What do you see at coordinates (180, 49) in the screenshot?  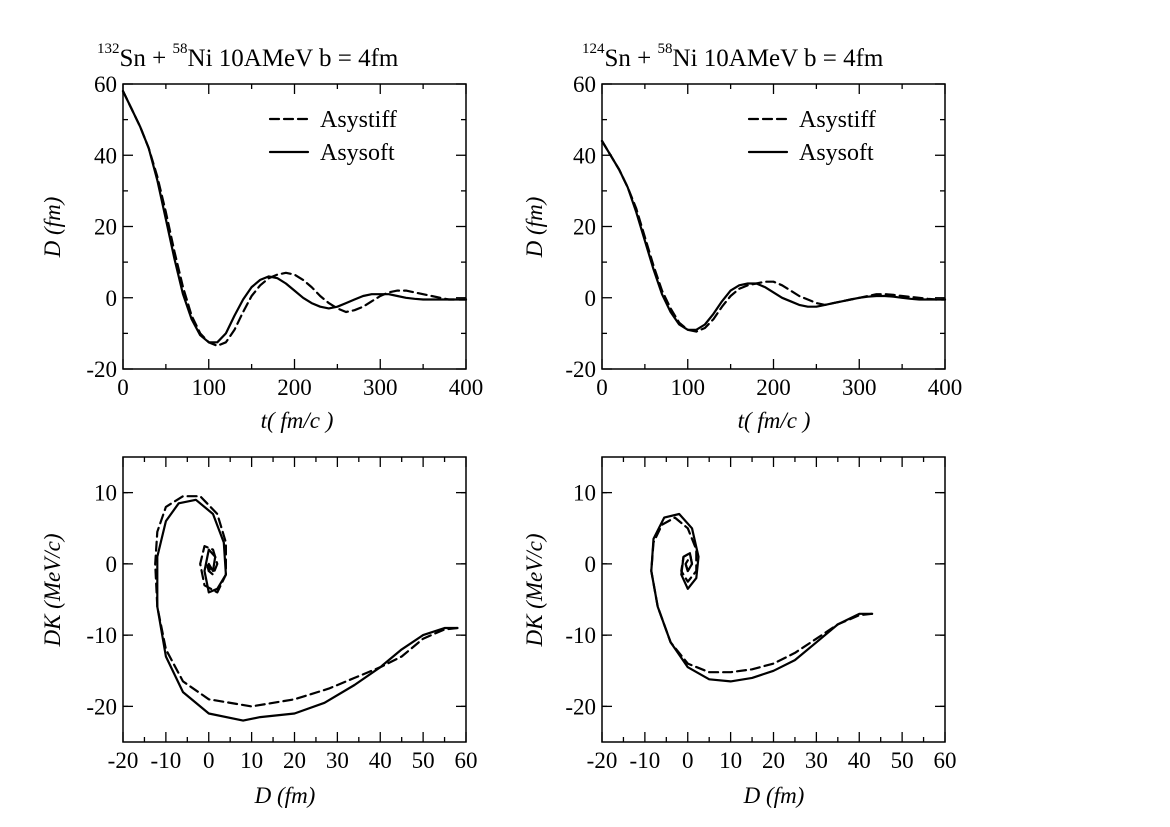 I see `panel-1-title-mass2: 58` at bounding box center [180, 49].